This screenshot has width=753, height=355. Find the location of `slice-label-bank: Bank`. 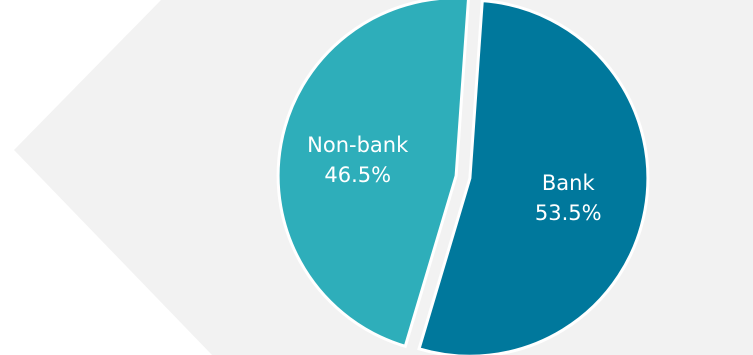

slice-label-bank: Bank is located at coordinates (569, 183).